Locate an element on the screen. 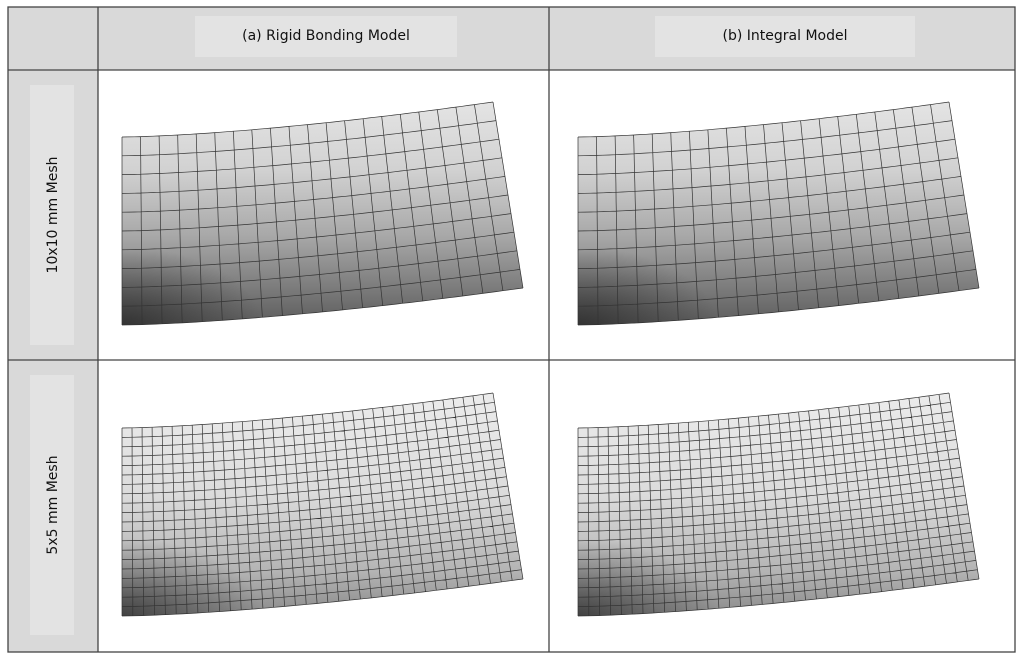 The width and height of the screenshot is (1021, 661). row-label: 5x5 mm Mesh is located at coordinates (53, 504).